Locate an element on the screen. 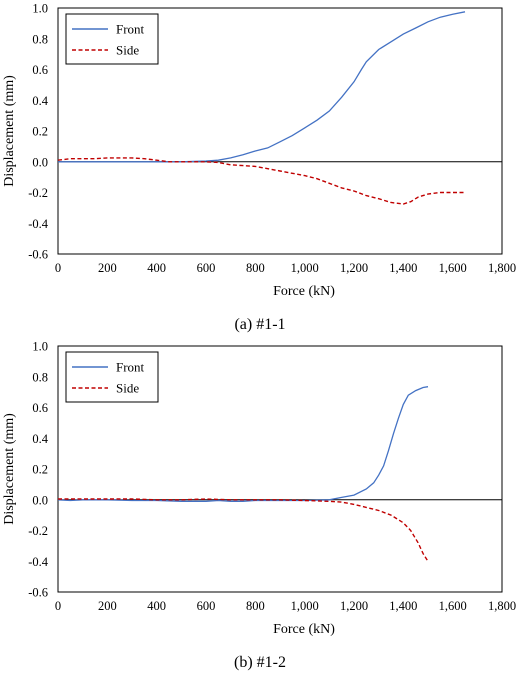 The image size is (525, 675). series-line-front is located at coordinates (243, 444).